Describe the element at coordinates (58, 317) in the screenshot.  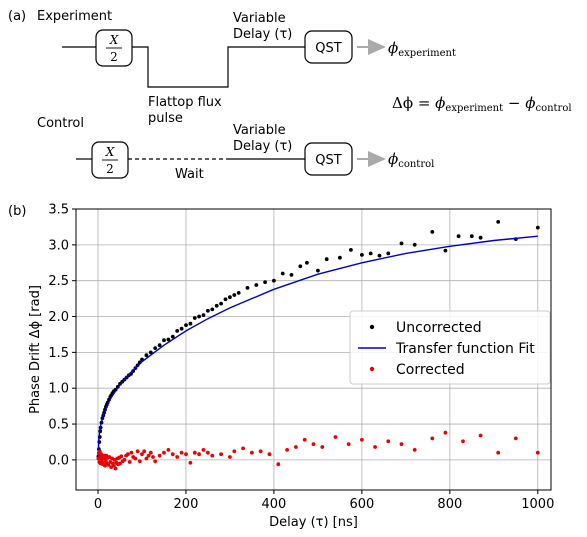
I see `y-tick-label: 2.0` at that location.